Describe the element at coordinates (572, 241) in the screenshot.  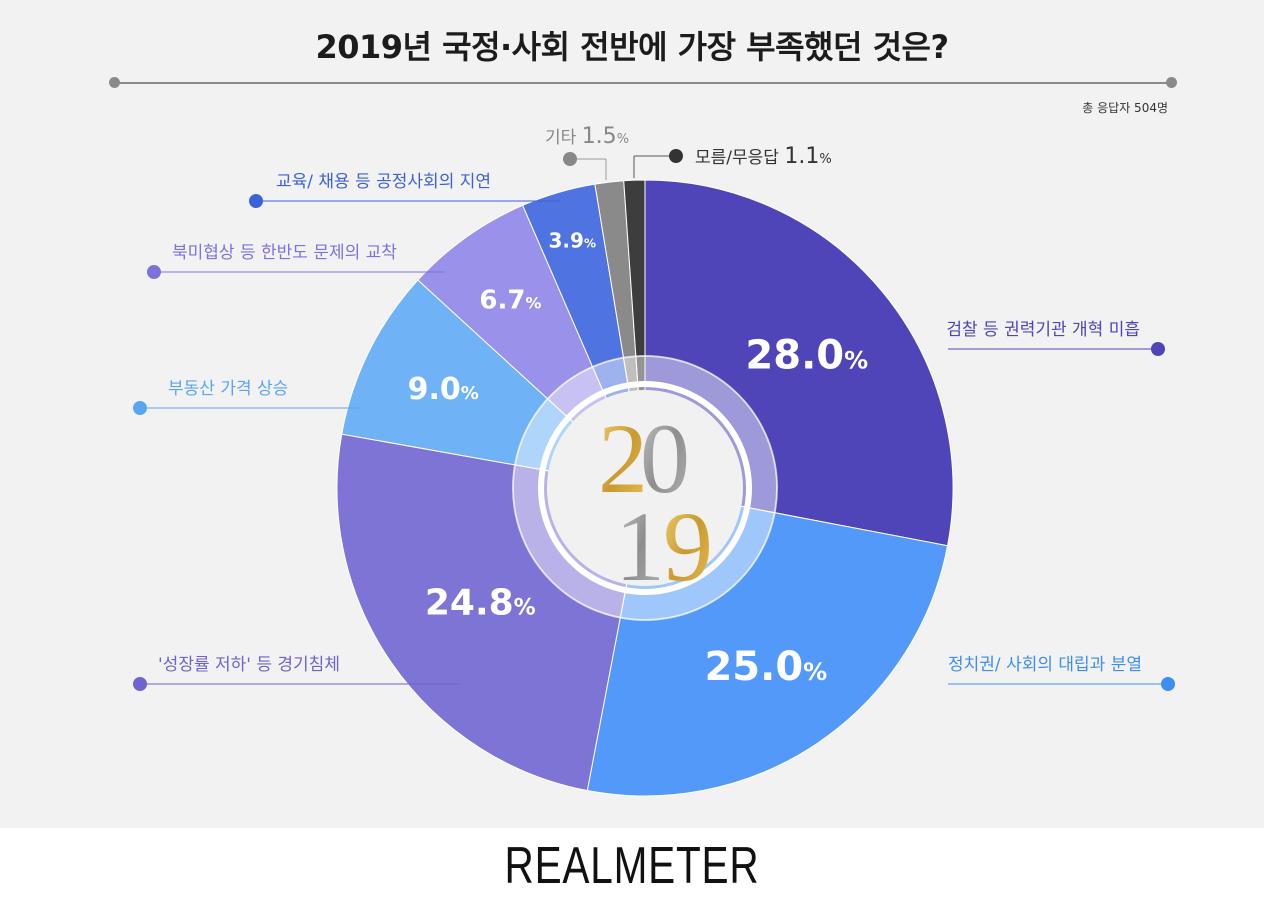
I see `slice-value-label: 3.9%` at that location.